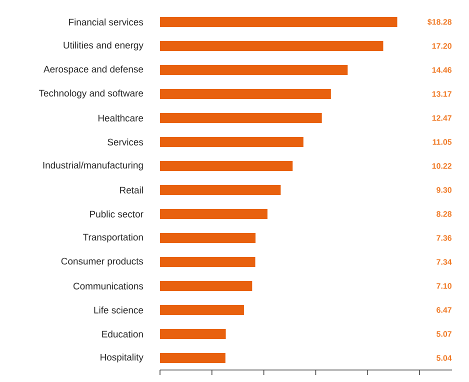 This screenshot has height=382, width=469. What do you see at coordinates (102, 262) in the screenshot?
I see `y-tick-label: Consumer products` at bounding box center [102, 262].